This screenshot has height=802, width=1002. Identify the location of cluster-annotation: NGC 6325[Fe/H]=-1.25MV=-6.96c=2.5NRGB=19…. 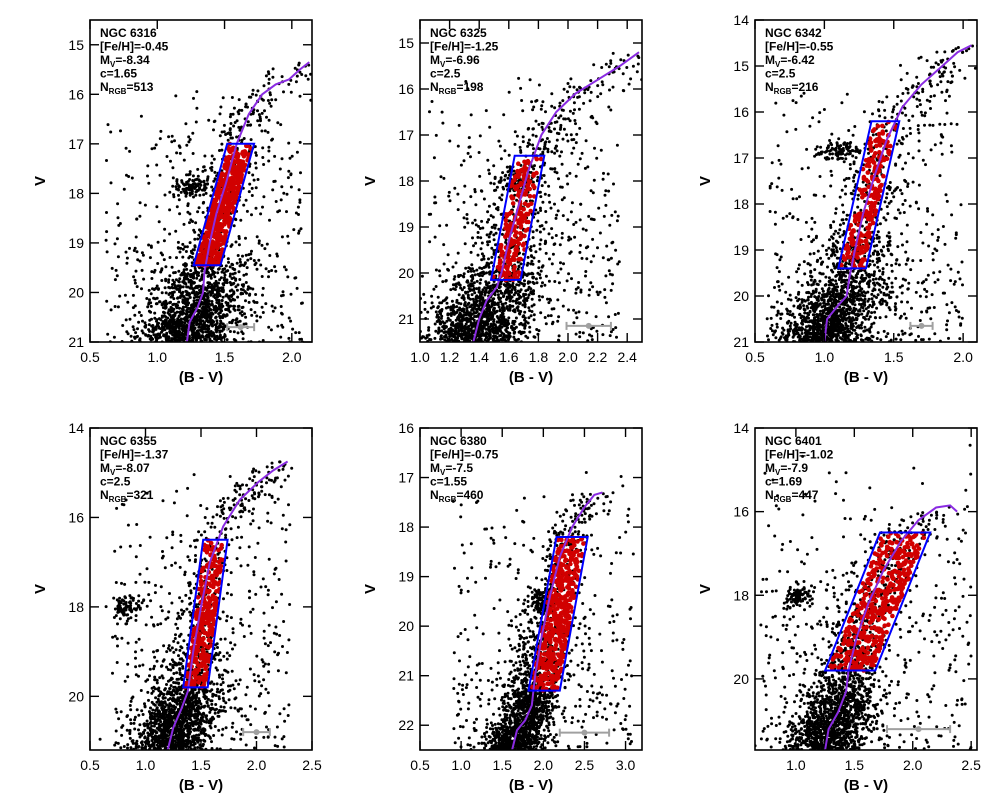
(464, 61).